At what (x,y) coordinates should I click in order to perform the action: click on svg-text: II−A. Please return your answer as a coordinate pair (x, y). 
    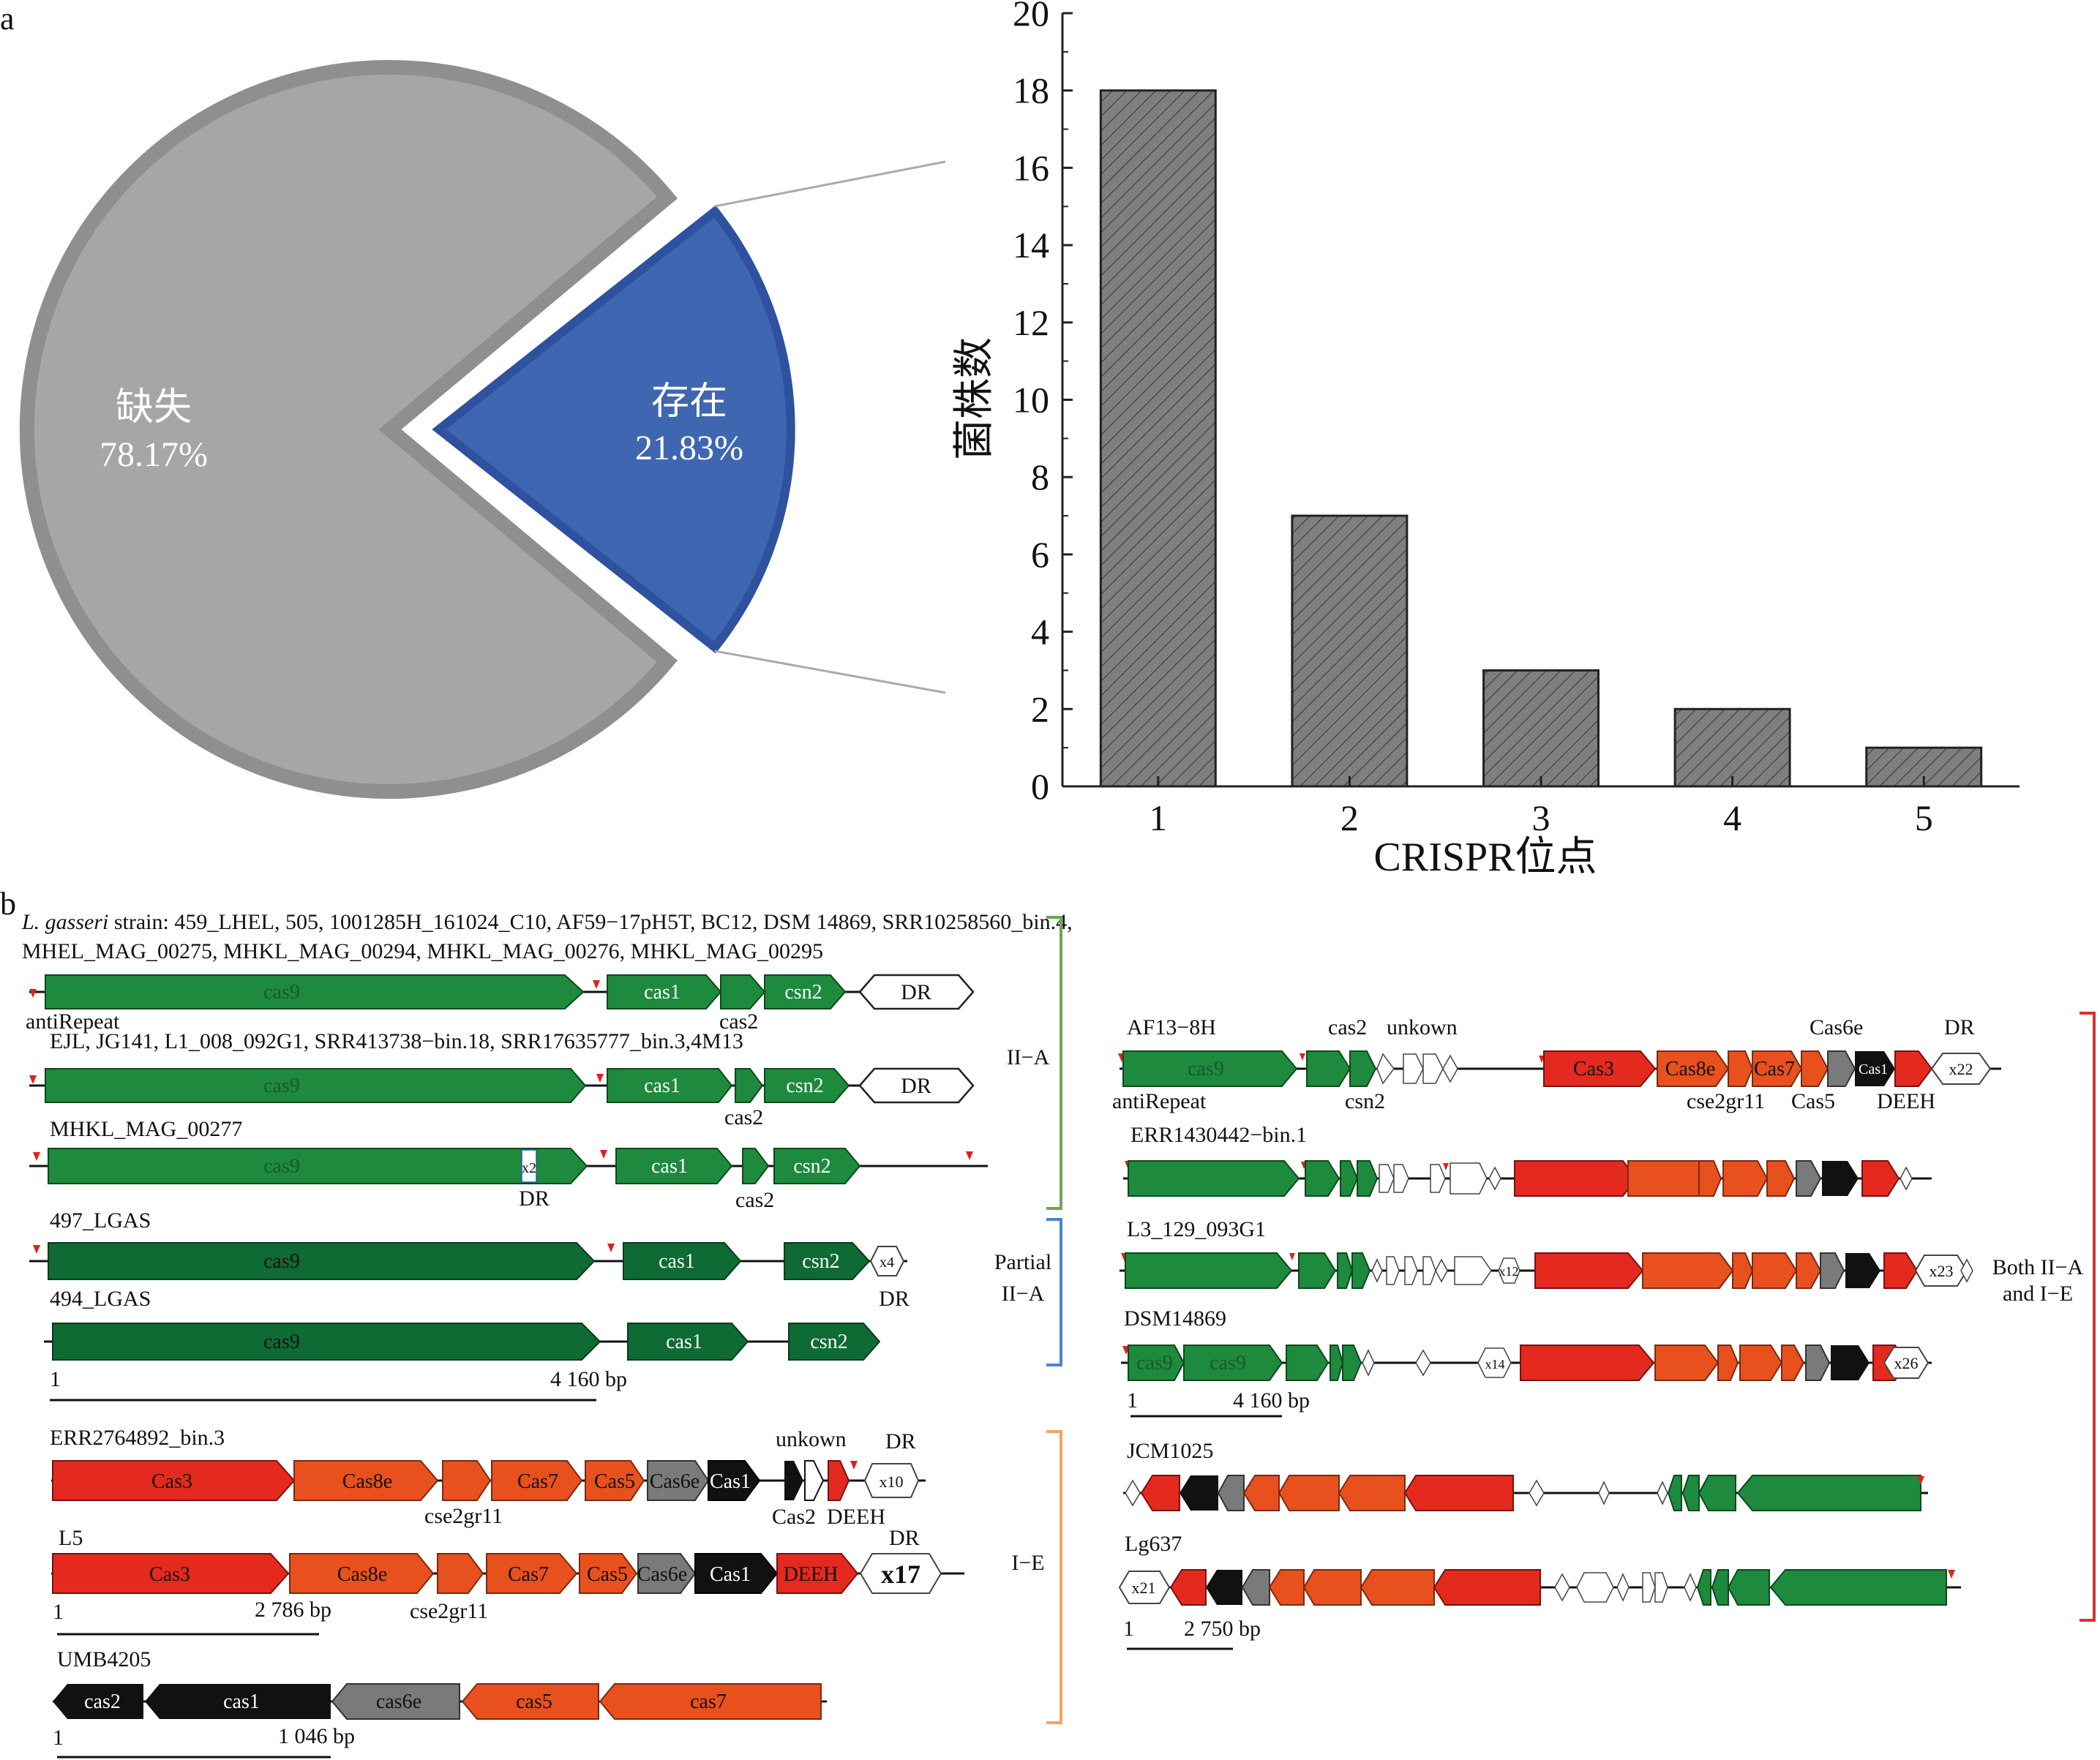
    Looking at the image, I should click on (1023, 1294).